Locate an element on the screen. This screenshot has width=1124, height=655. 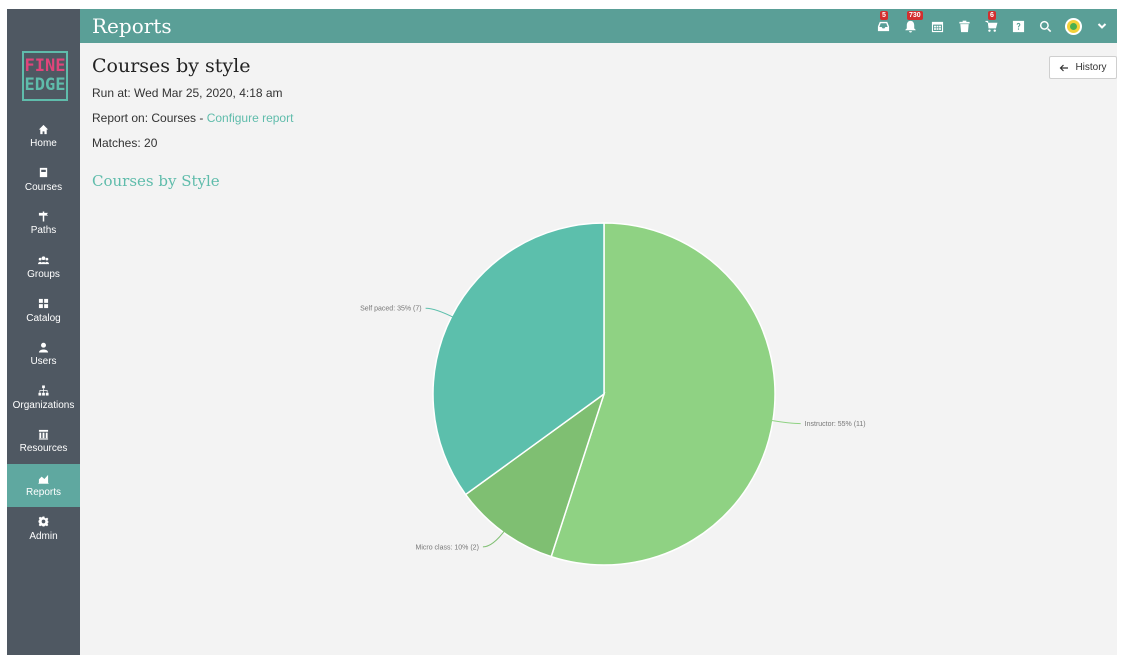
notifications-button: 730 is located at coordinates (913, 22).